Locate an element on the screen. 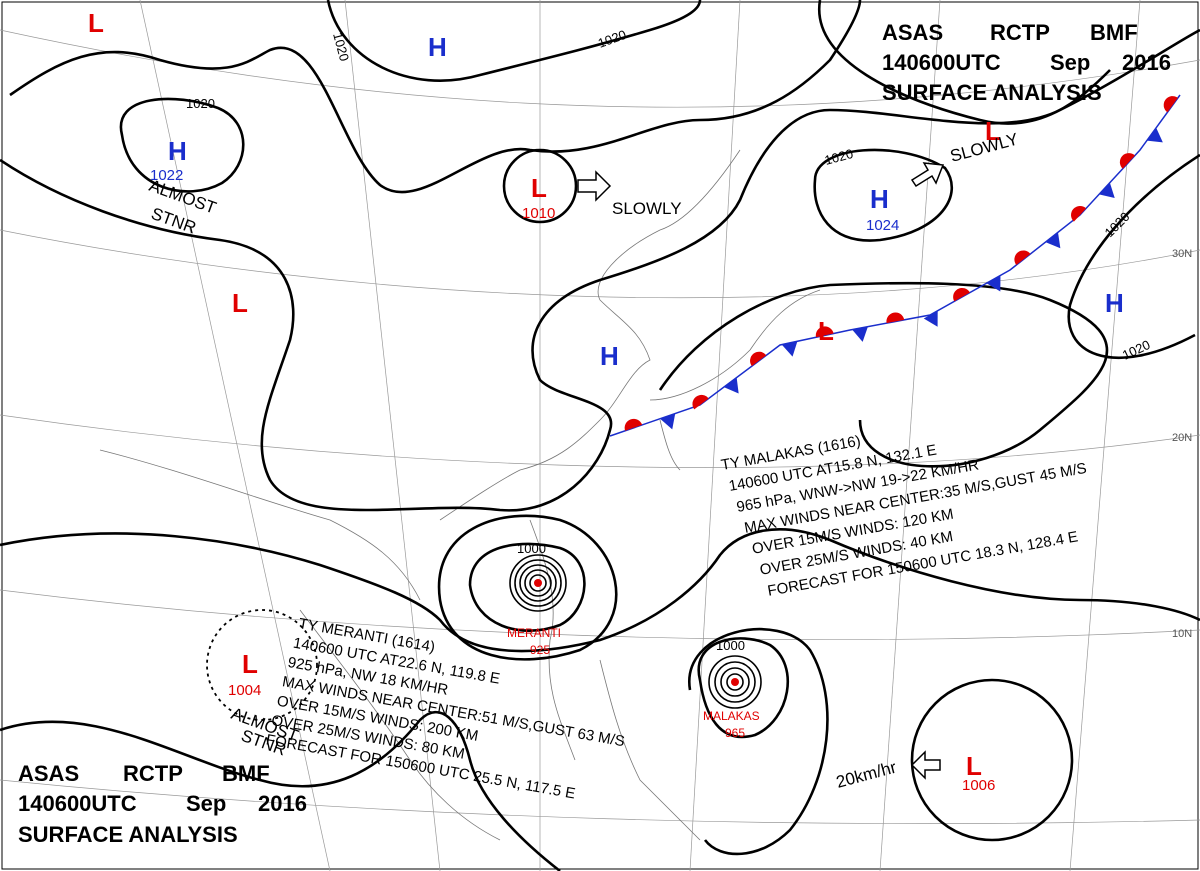 Image resolution: width=1200 pixels, height=871 pixels. typhoon-rings is located at coordinates (635, 631).